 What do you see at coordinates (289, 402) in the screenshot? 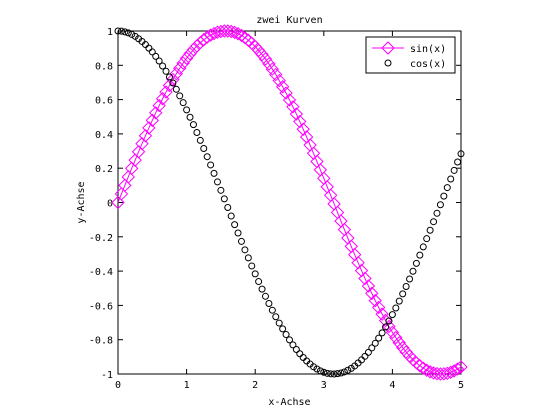
I see `x-axis-label: x-Achse` at bounding box center [289, 402].